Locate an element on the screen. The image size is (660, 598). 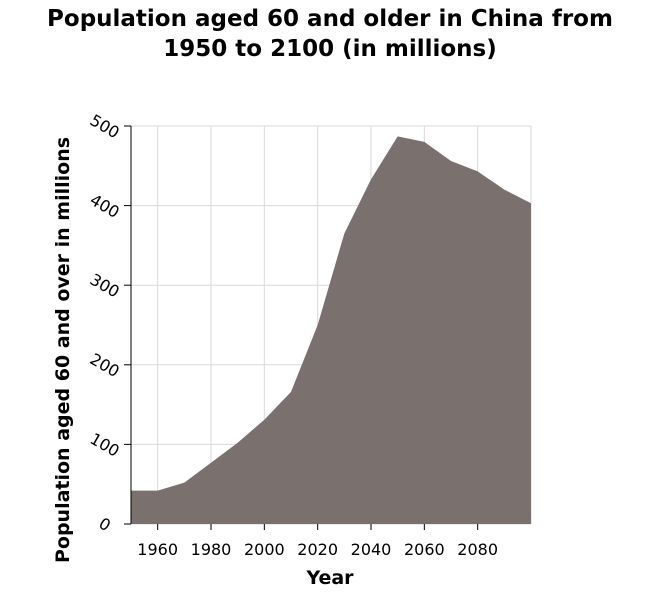
y-tick-label: 400 is located at coordinates (105, 206).